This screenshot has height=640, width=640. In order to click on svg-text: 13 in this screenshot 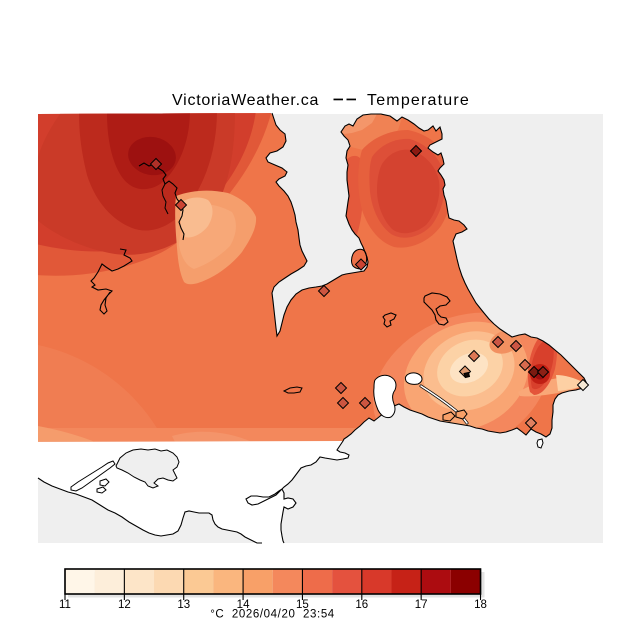, I will do `click(183, 605)`.